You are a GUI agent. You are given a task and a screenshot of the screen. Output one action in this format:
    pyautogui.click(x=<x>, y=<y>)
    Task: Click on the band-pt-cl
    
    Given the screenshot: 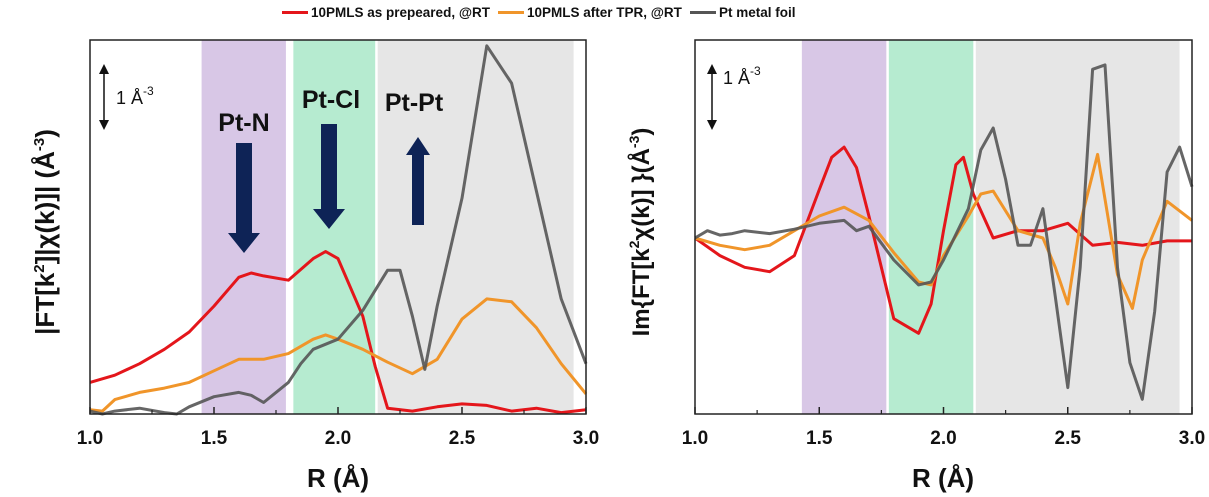 What is the action you would take?
    pyautogui.click(x=334, y=227)
    